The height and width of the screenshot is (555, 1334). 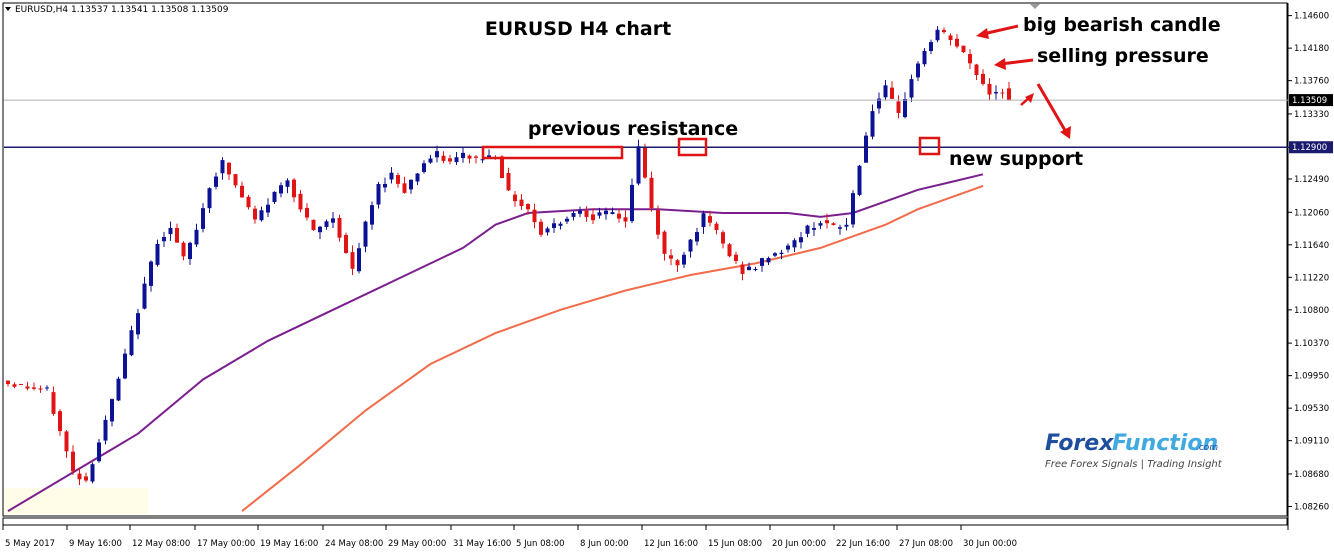 I want to click on time-tick-label: 5 Jun 08:00, so click(x=540, y=544).